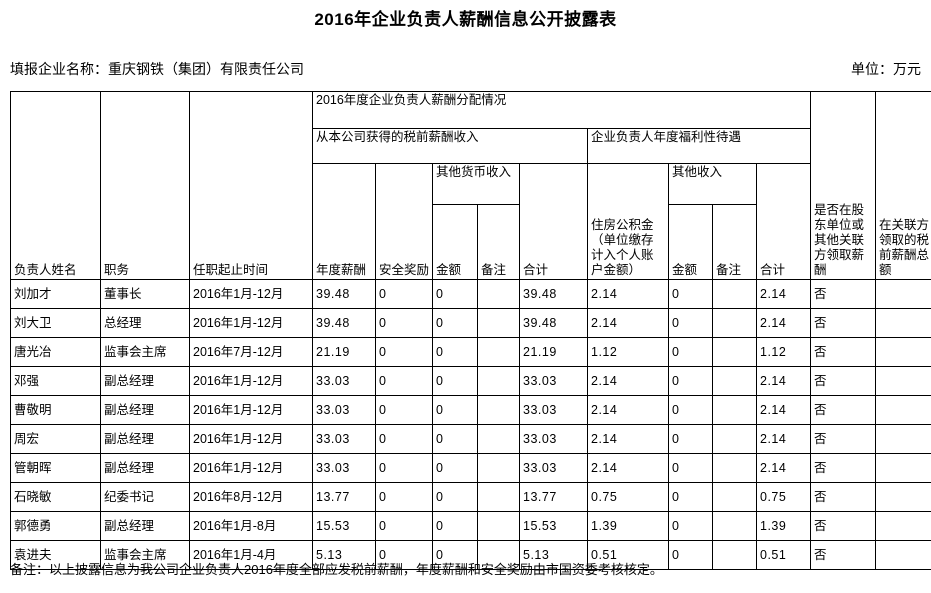 The image size is (931, 593). Describe the element at coordinates (553, 555) in the screenshot. I see `cell-pretax-total: 5.13` at that location.